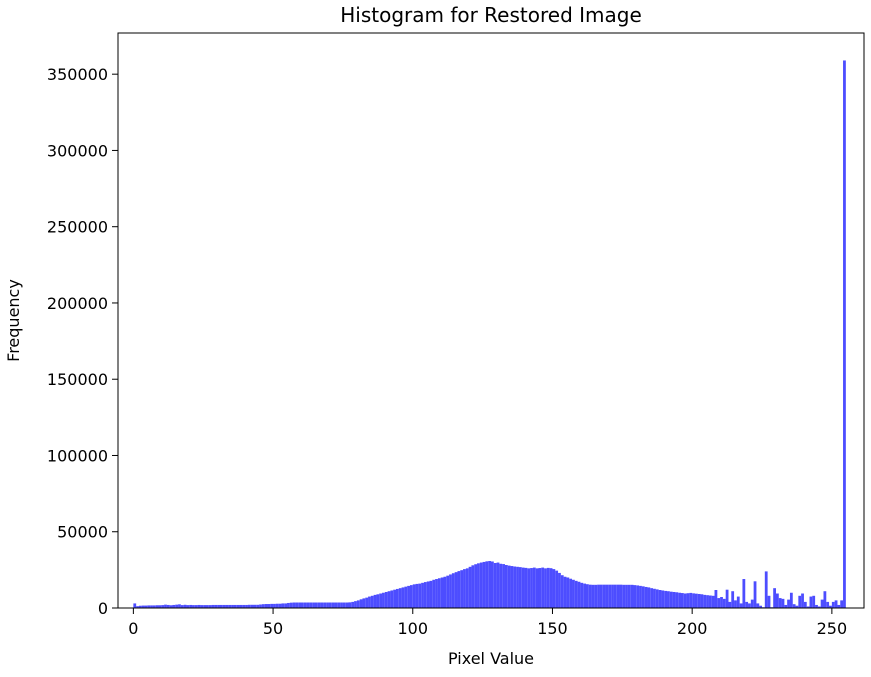  What do you see at coordinates (82, 532) in the screenshot?
I see `y-tick-label: 50000` at bounding box center [82, 532].